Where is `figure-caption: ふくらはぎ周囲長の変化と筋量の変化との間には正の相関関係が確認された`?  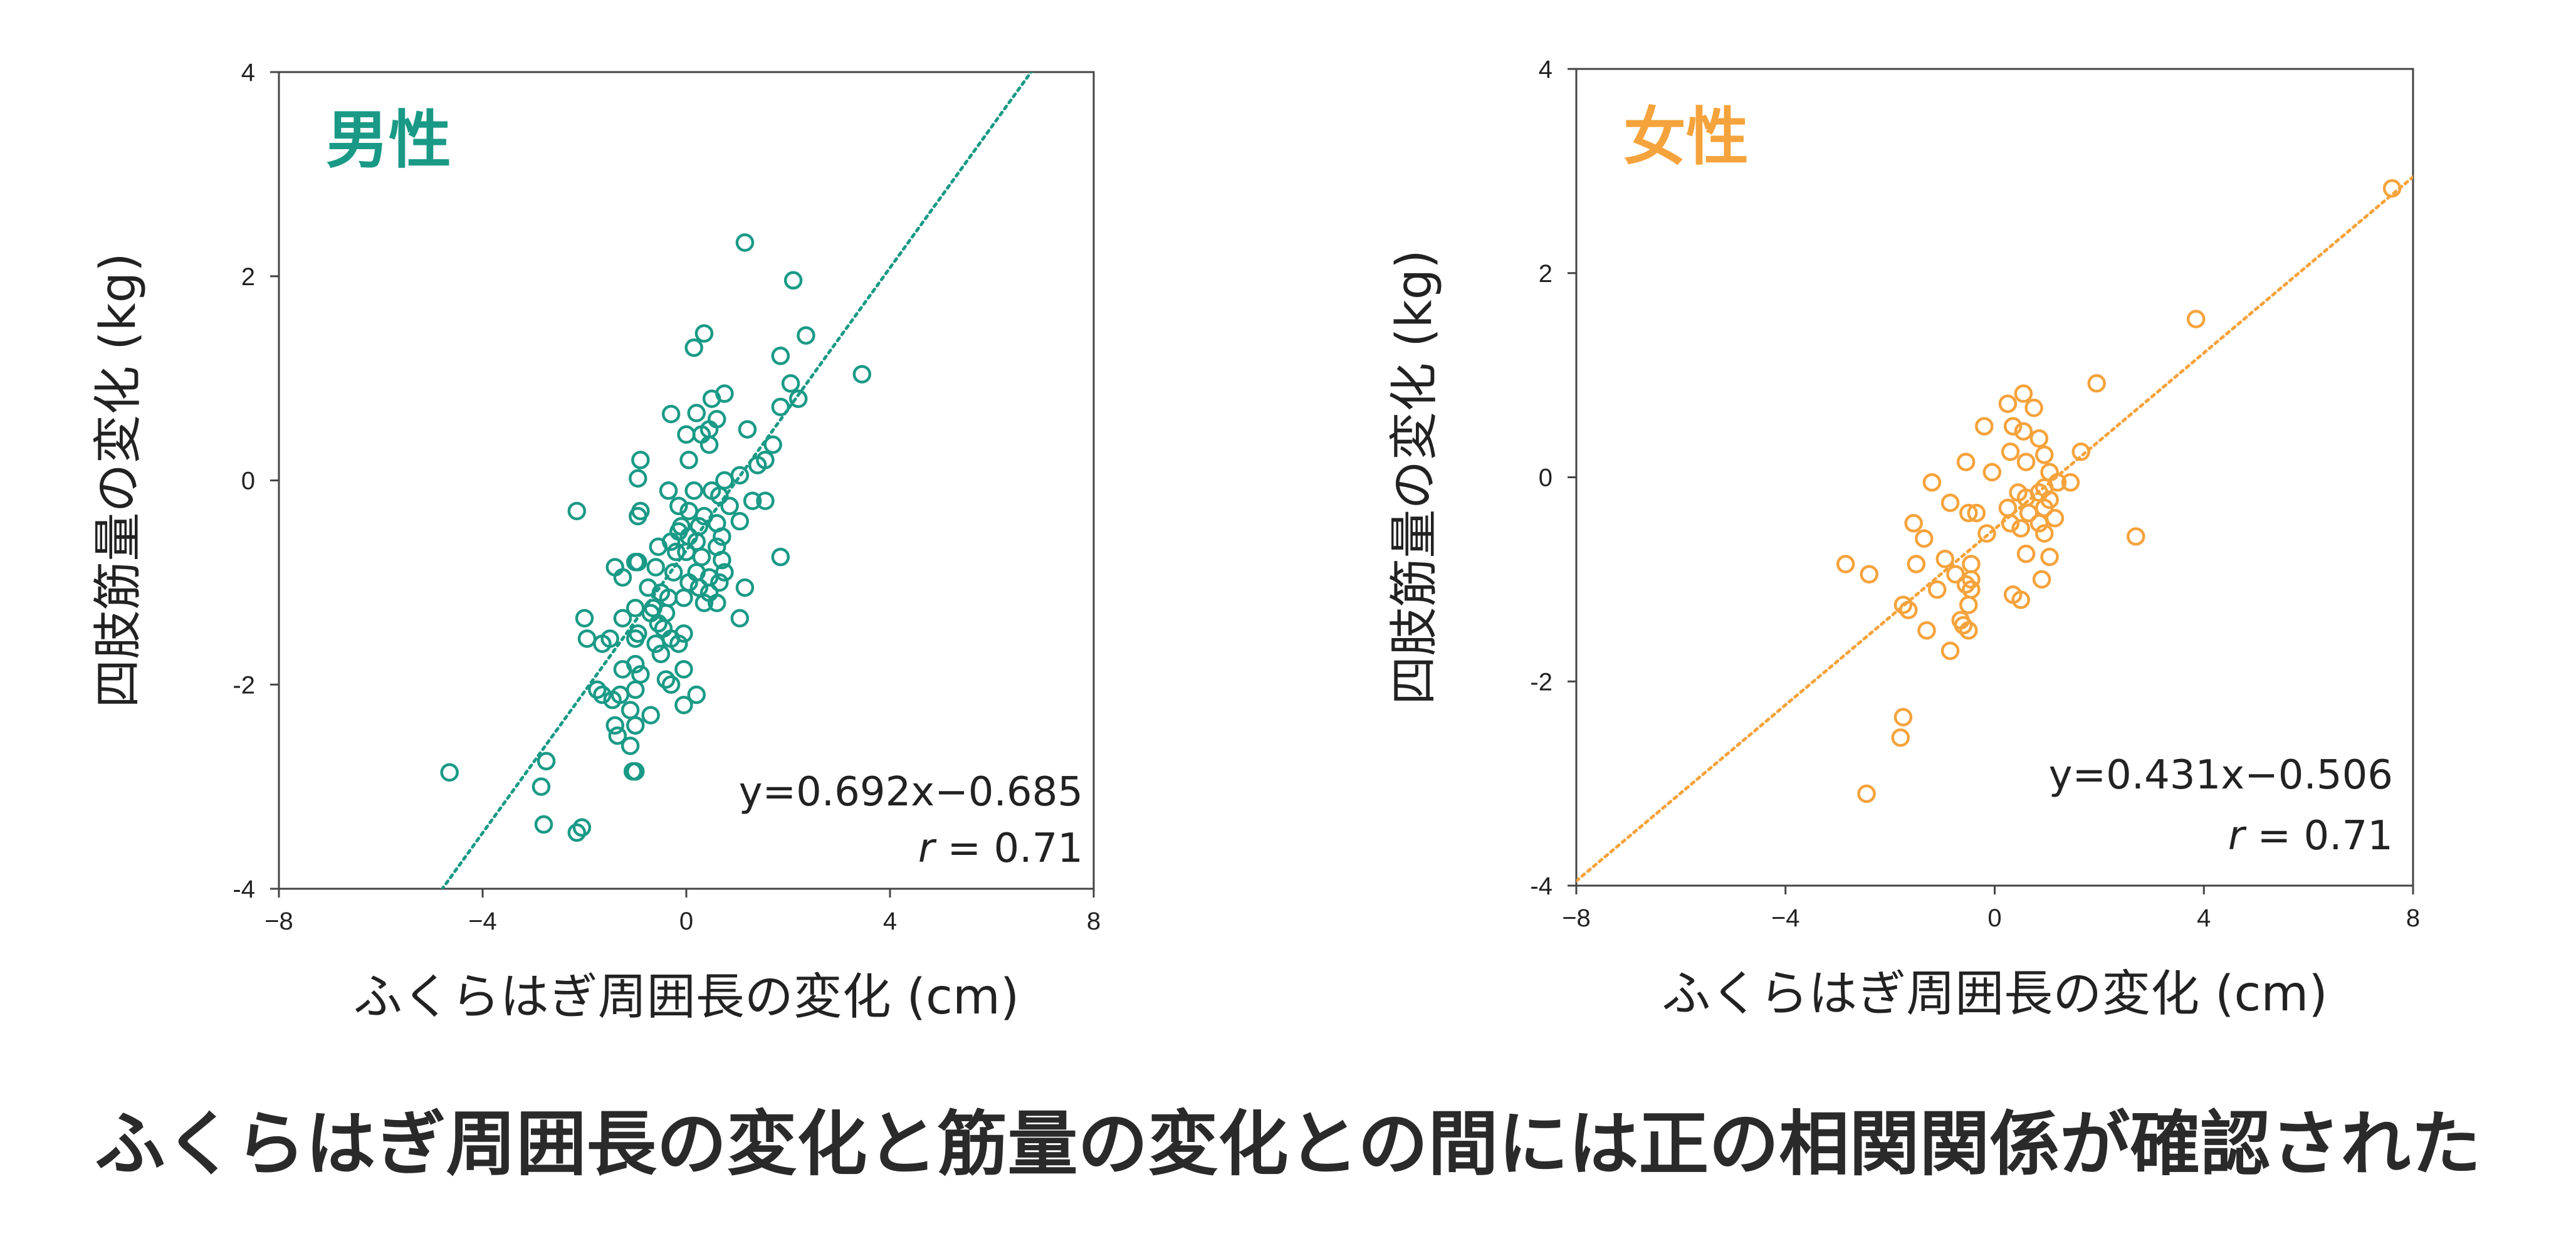
figure-caption: ふくらはぎ周囲長の変化と筋量の変化との間には正の相関関係が確認された is located at coordinates (1288, 1144).